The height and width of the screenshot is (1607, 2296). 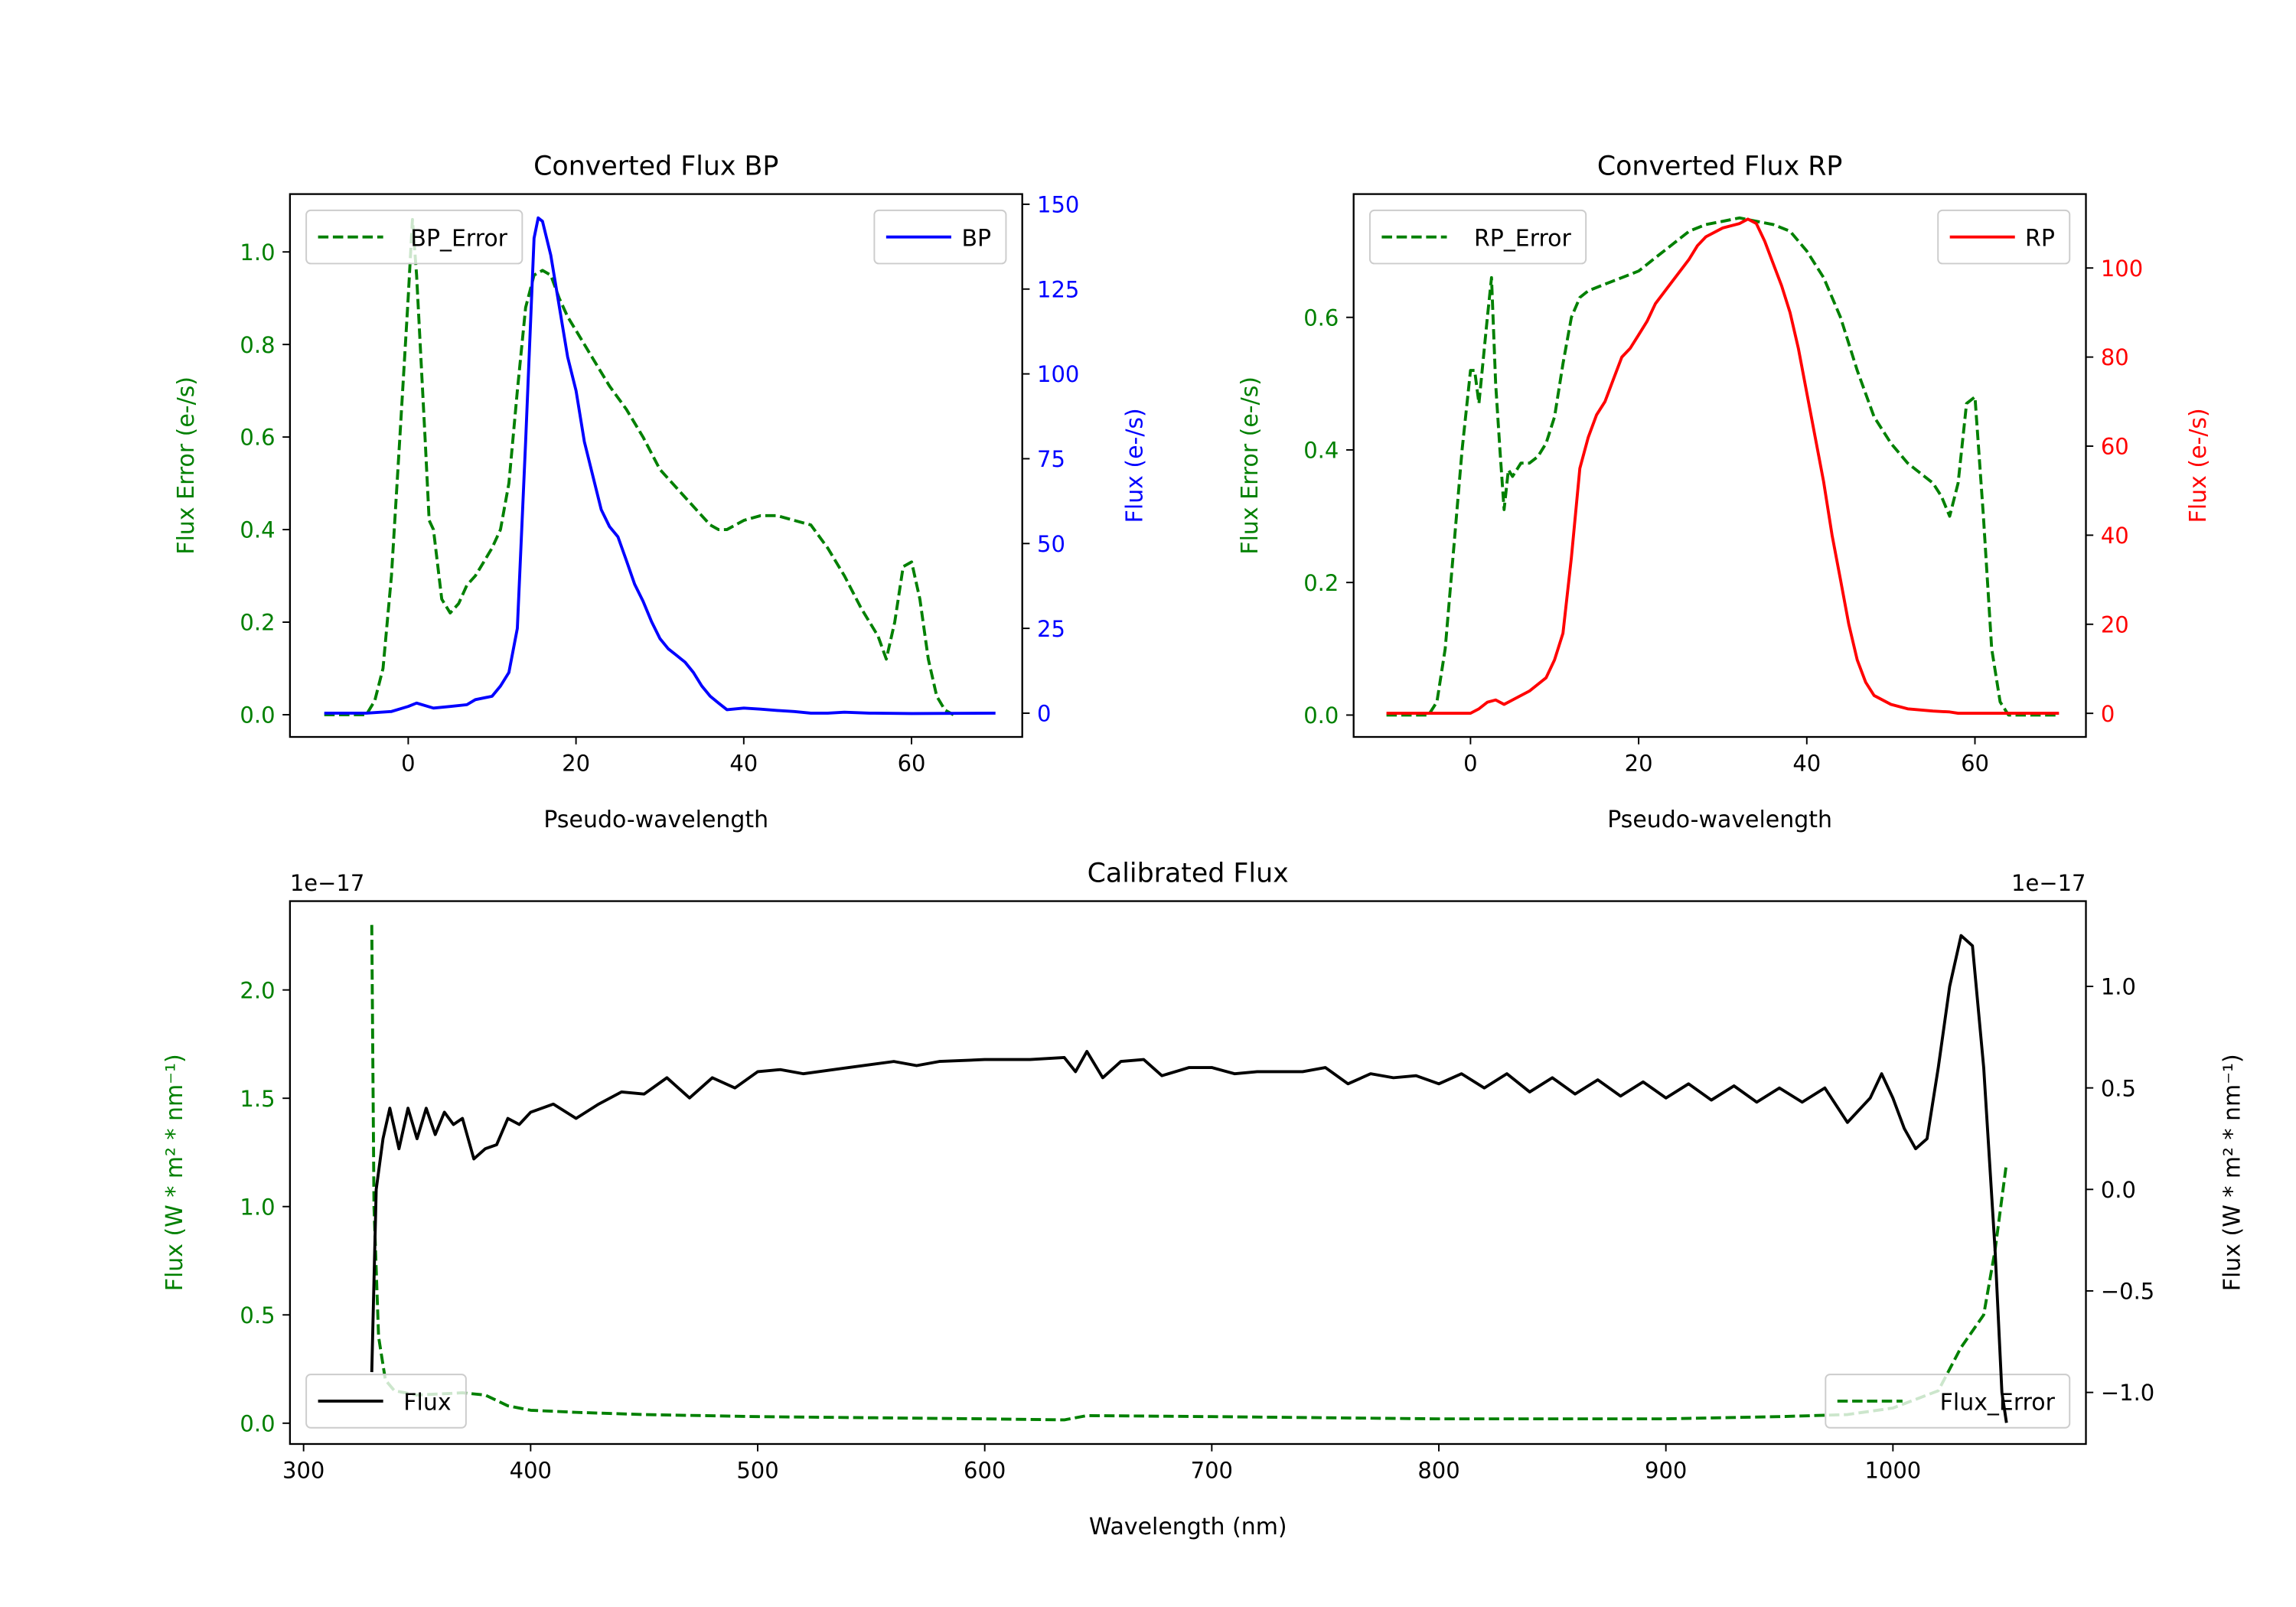 What do you see at coordinates (2048, 883) in the screenshot?
I see `y-right-offset-label: 1e−17` at bounding box center [2048, 883].